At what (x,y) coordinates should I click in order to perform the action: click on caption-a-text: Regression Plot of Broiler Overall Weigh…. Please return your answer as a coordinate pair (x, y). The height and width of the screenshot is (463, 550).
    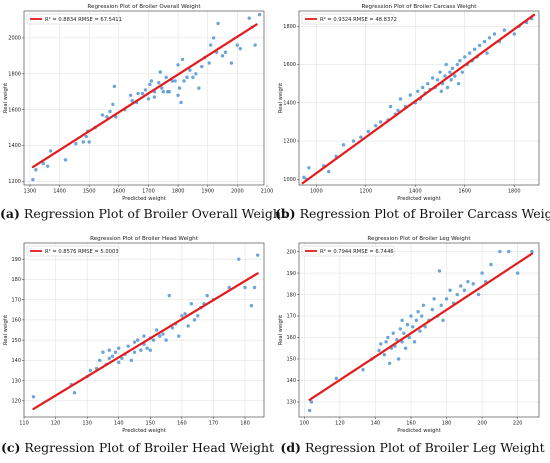
    Looking at the image, I should click on (154, 213).